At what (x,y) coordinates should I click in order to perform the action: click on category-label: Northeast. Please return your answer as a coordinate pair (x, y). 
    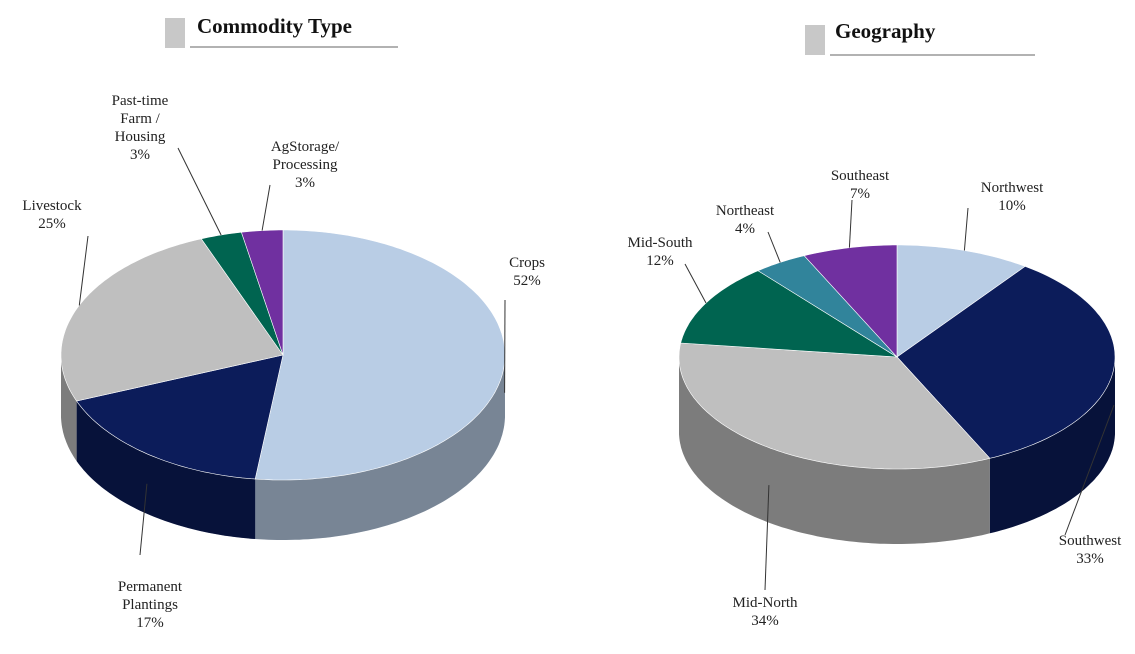
    Looking at the image, I should click on (745, 211).